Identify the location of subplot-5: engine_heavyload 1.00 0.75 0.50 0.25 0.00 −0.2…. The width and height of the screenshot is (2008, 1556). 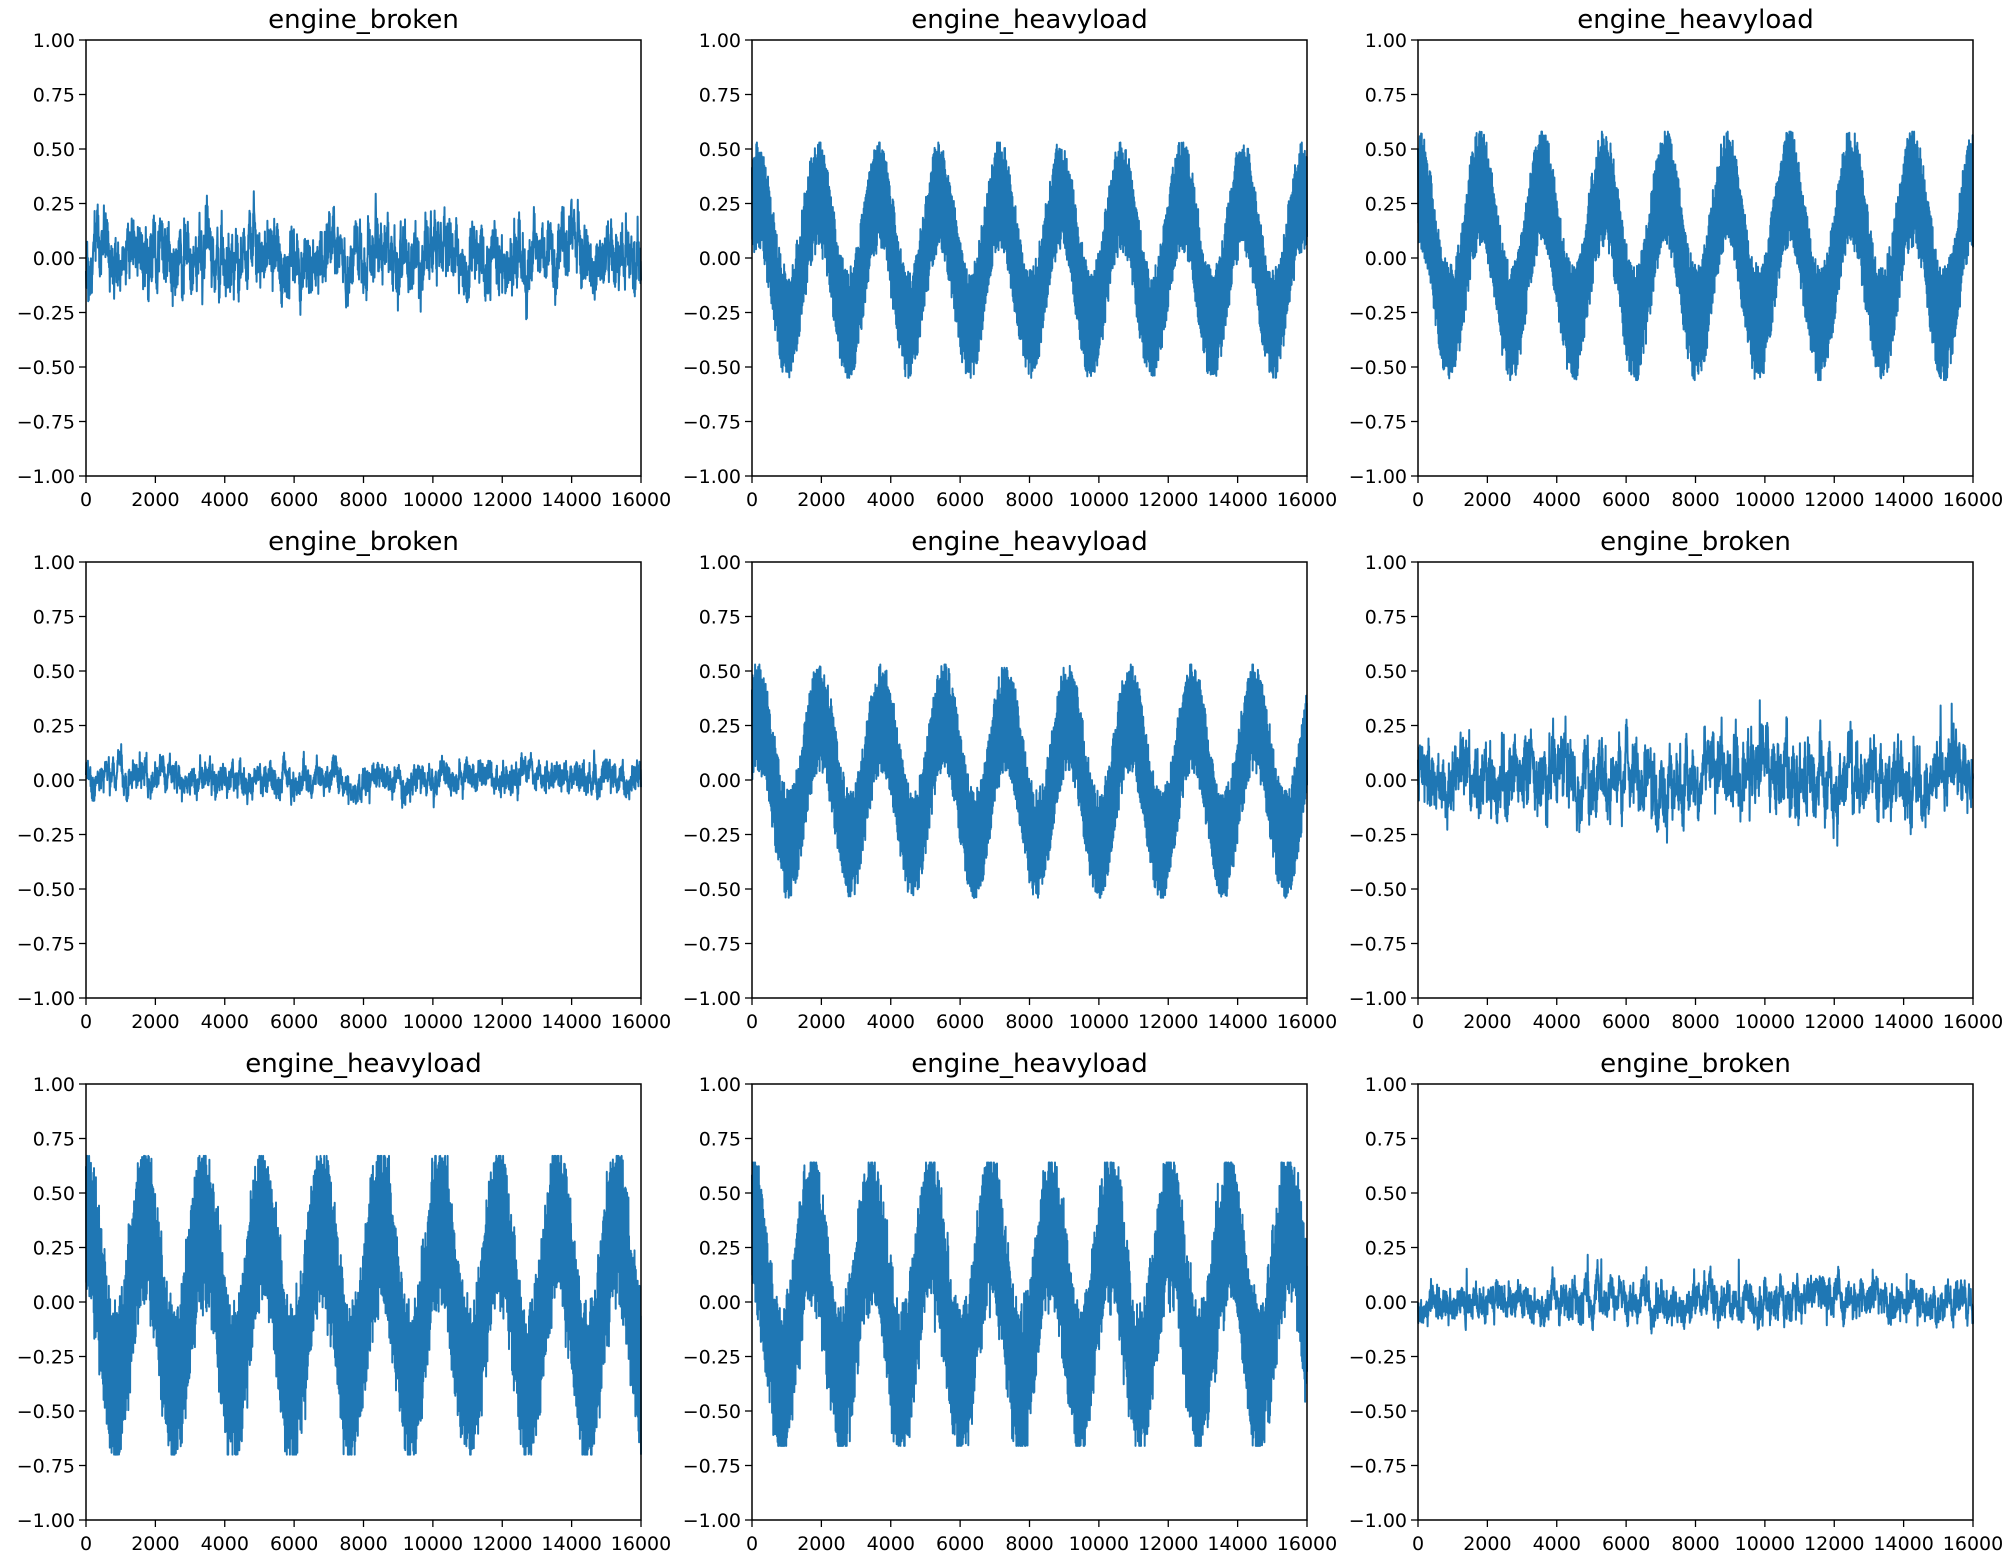
(1010, 780).